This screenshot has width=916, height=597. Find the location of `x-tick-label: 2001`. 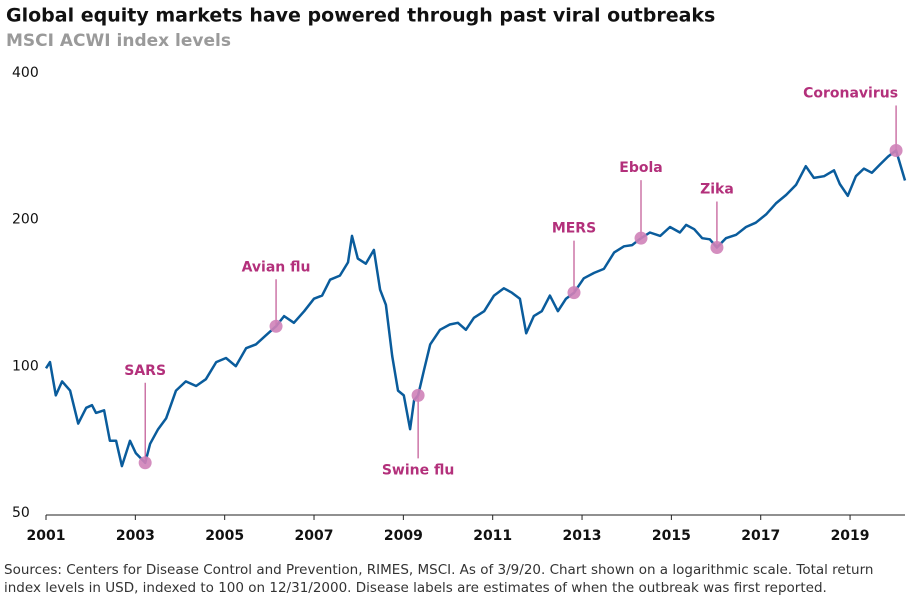

x-tick-label: 2001 is located at coordinates (46, 536).